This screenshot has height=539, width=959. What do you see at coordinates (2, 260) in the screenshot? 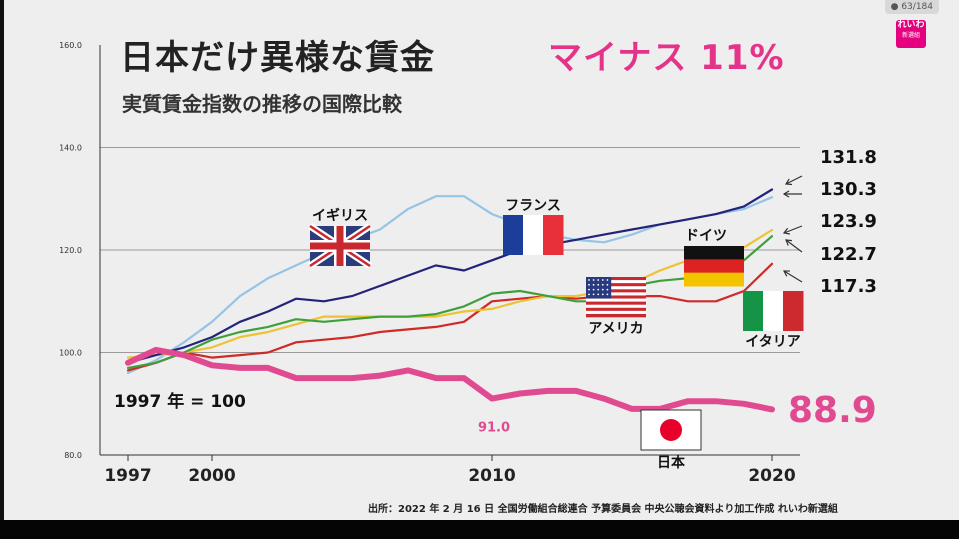
I see `left-frame` at bounding box center [2, 260].